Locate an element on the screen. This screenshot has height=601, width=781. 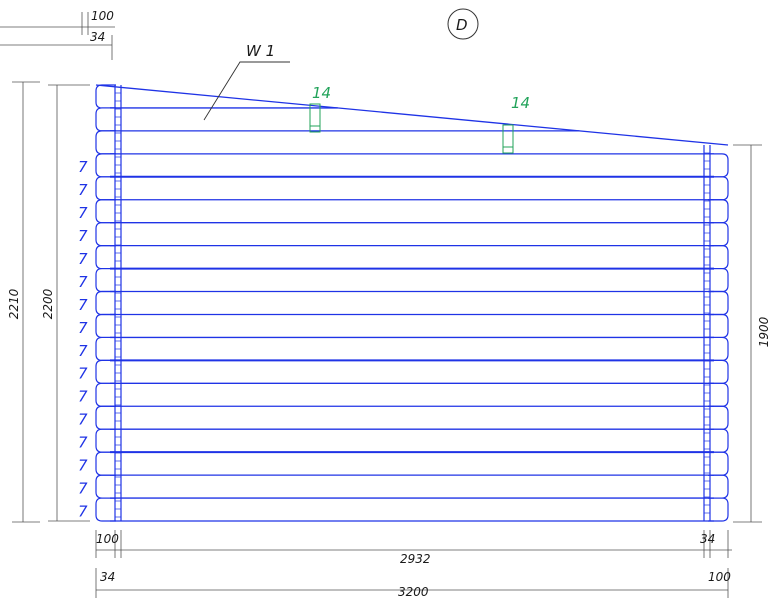
dim-inner-length: 2932 is located at coordinates (415, 559).